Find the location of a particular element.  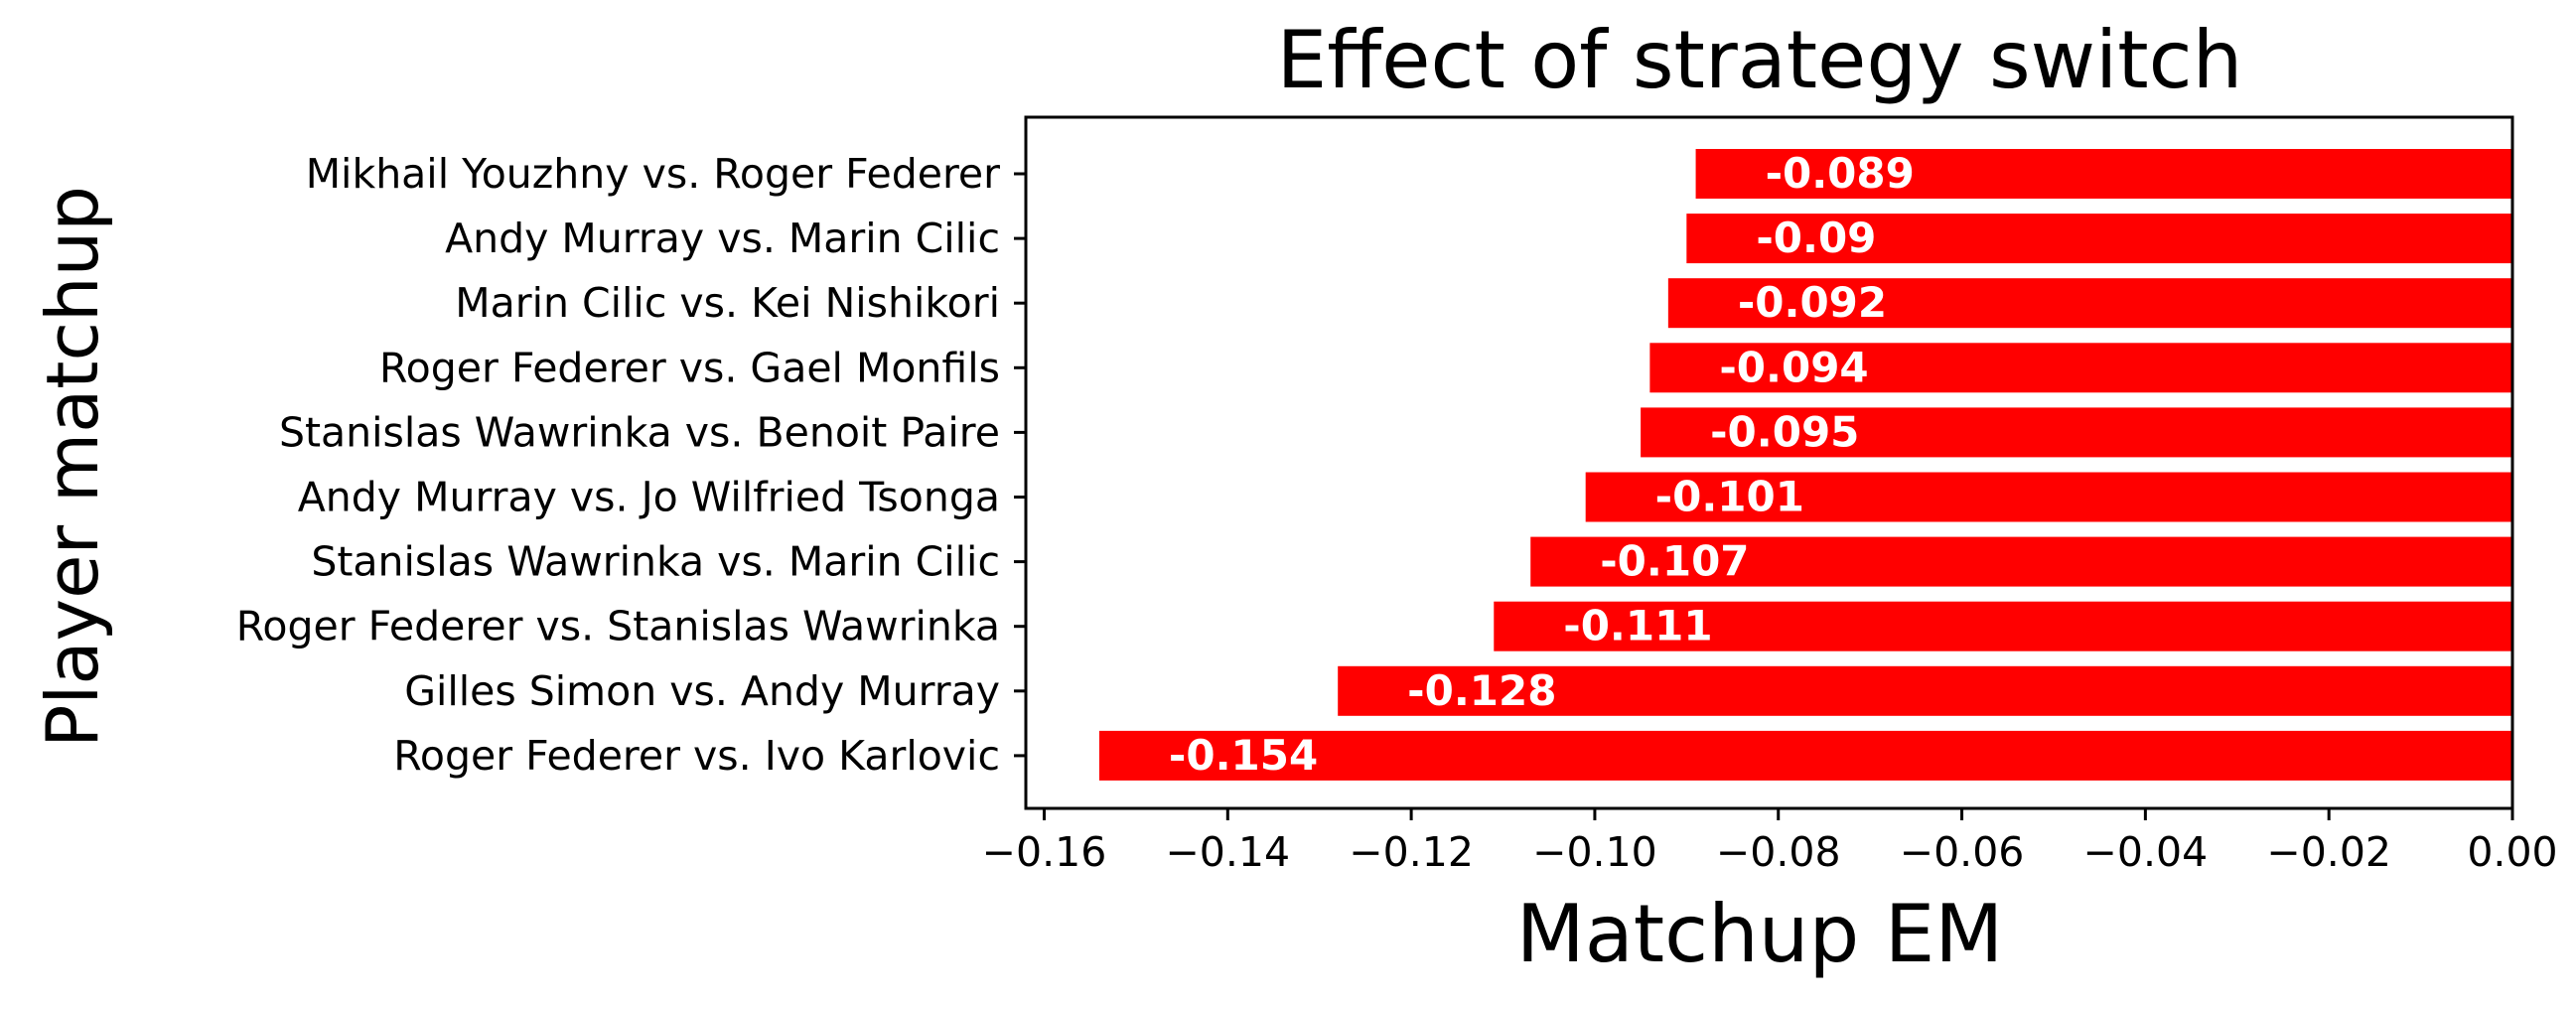

bar-value-label: -0.094 is located at coordinates (1793, 367).